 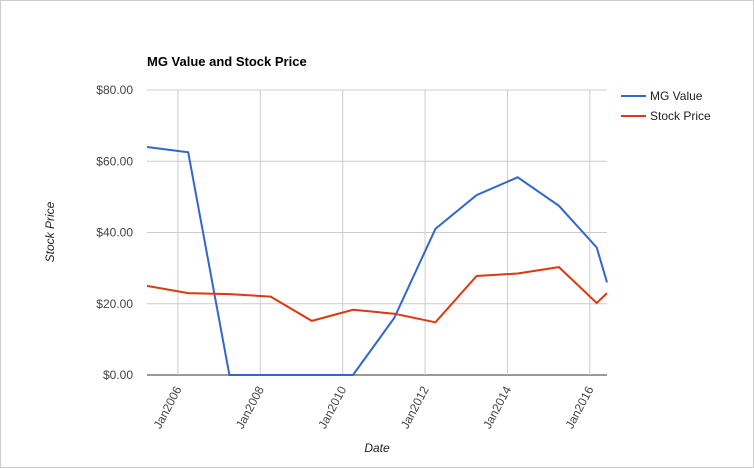 I want to click on y-tick-label: $0.00, so click(x=118, y=375).